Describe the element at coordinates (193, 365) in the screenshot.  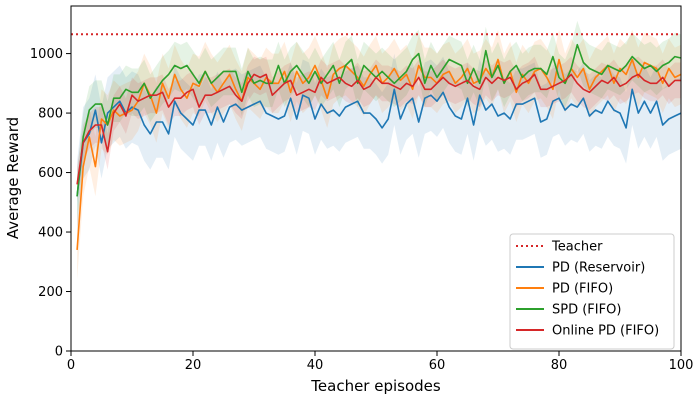
I see `x-tick-label-1: 20` at that location.